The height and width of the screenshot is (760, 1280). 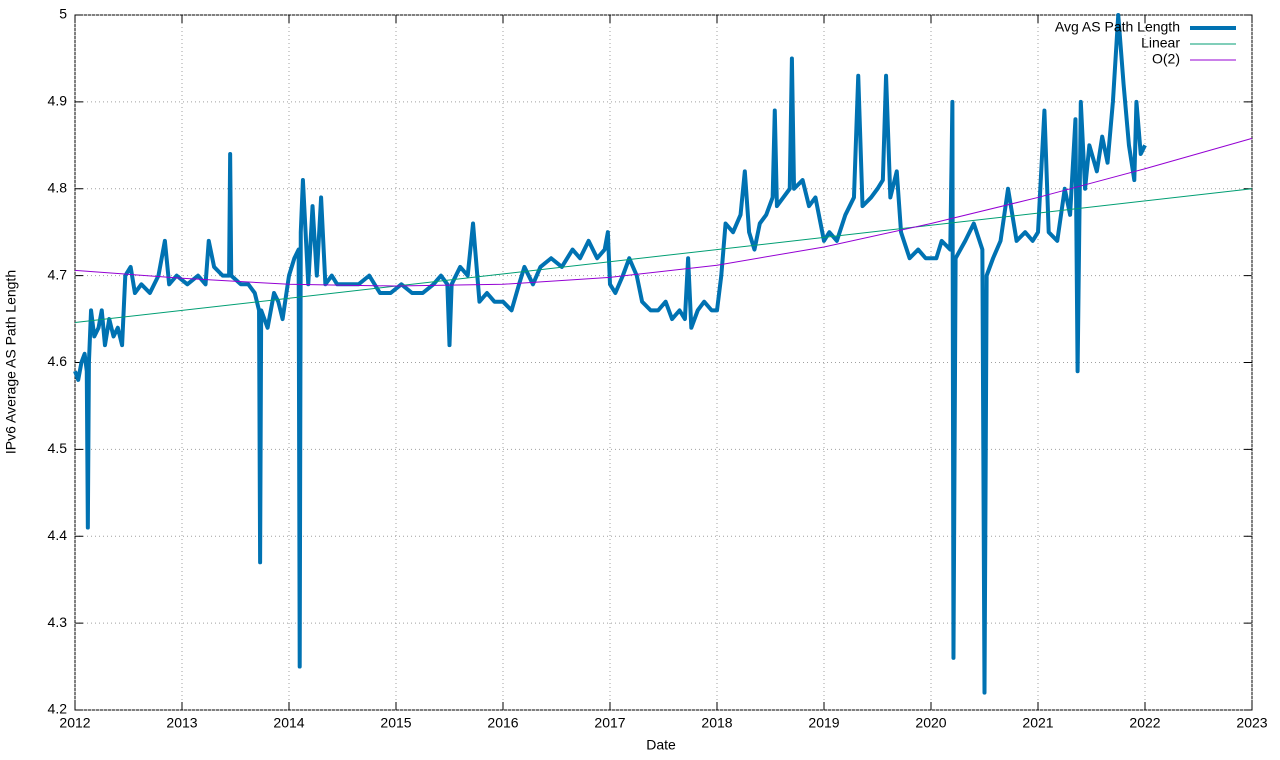 What do you see at coordinates (661, 745) in the screenshot?
I see `x-axis-label: Date` at bounding box center [661, 745].